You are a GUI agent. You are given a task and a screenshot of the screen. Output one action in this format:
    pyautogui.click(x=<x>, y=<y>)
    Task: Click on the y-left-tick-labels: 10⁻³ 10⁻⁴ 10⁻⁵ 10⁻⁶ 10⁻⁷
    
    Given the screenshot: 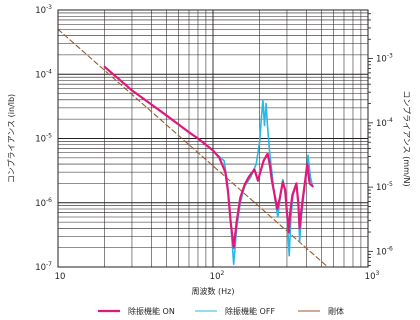 What is the action you would take?
    pyautogui.click(x=43, y=138)
    